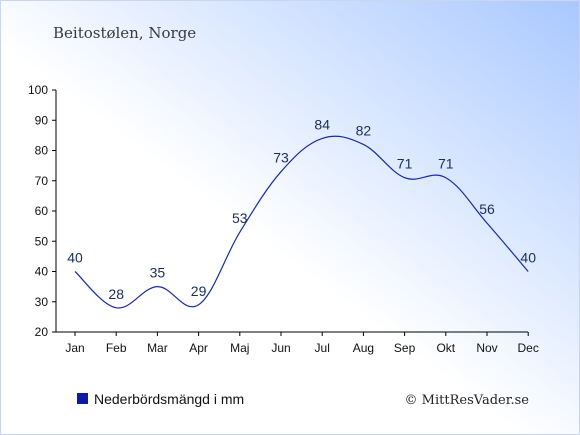 This screenshot has width=580, height=435. Describe the element at coordinates (38, 90) in the screenshot. I see `y-tick-label: 100` at that location.